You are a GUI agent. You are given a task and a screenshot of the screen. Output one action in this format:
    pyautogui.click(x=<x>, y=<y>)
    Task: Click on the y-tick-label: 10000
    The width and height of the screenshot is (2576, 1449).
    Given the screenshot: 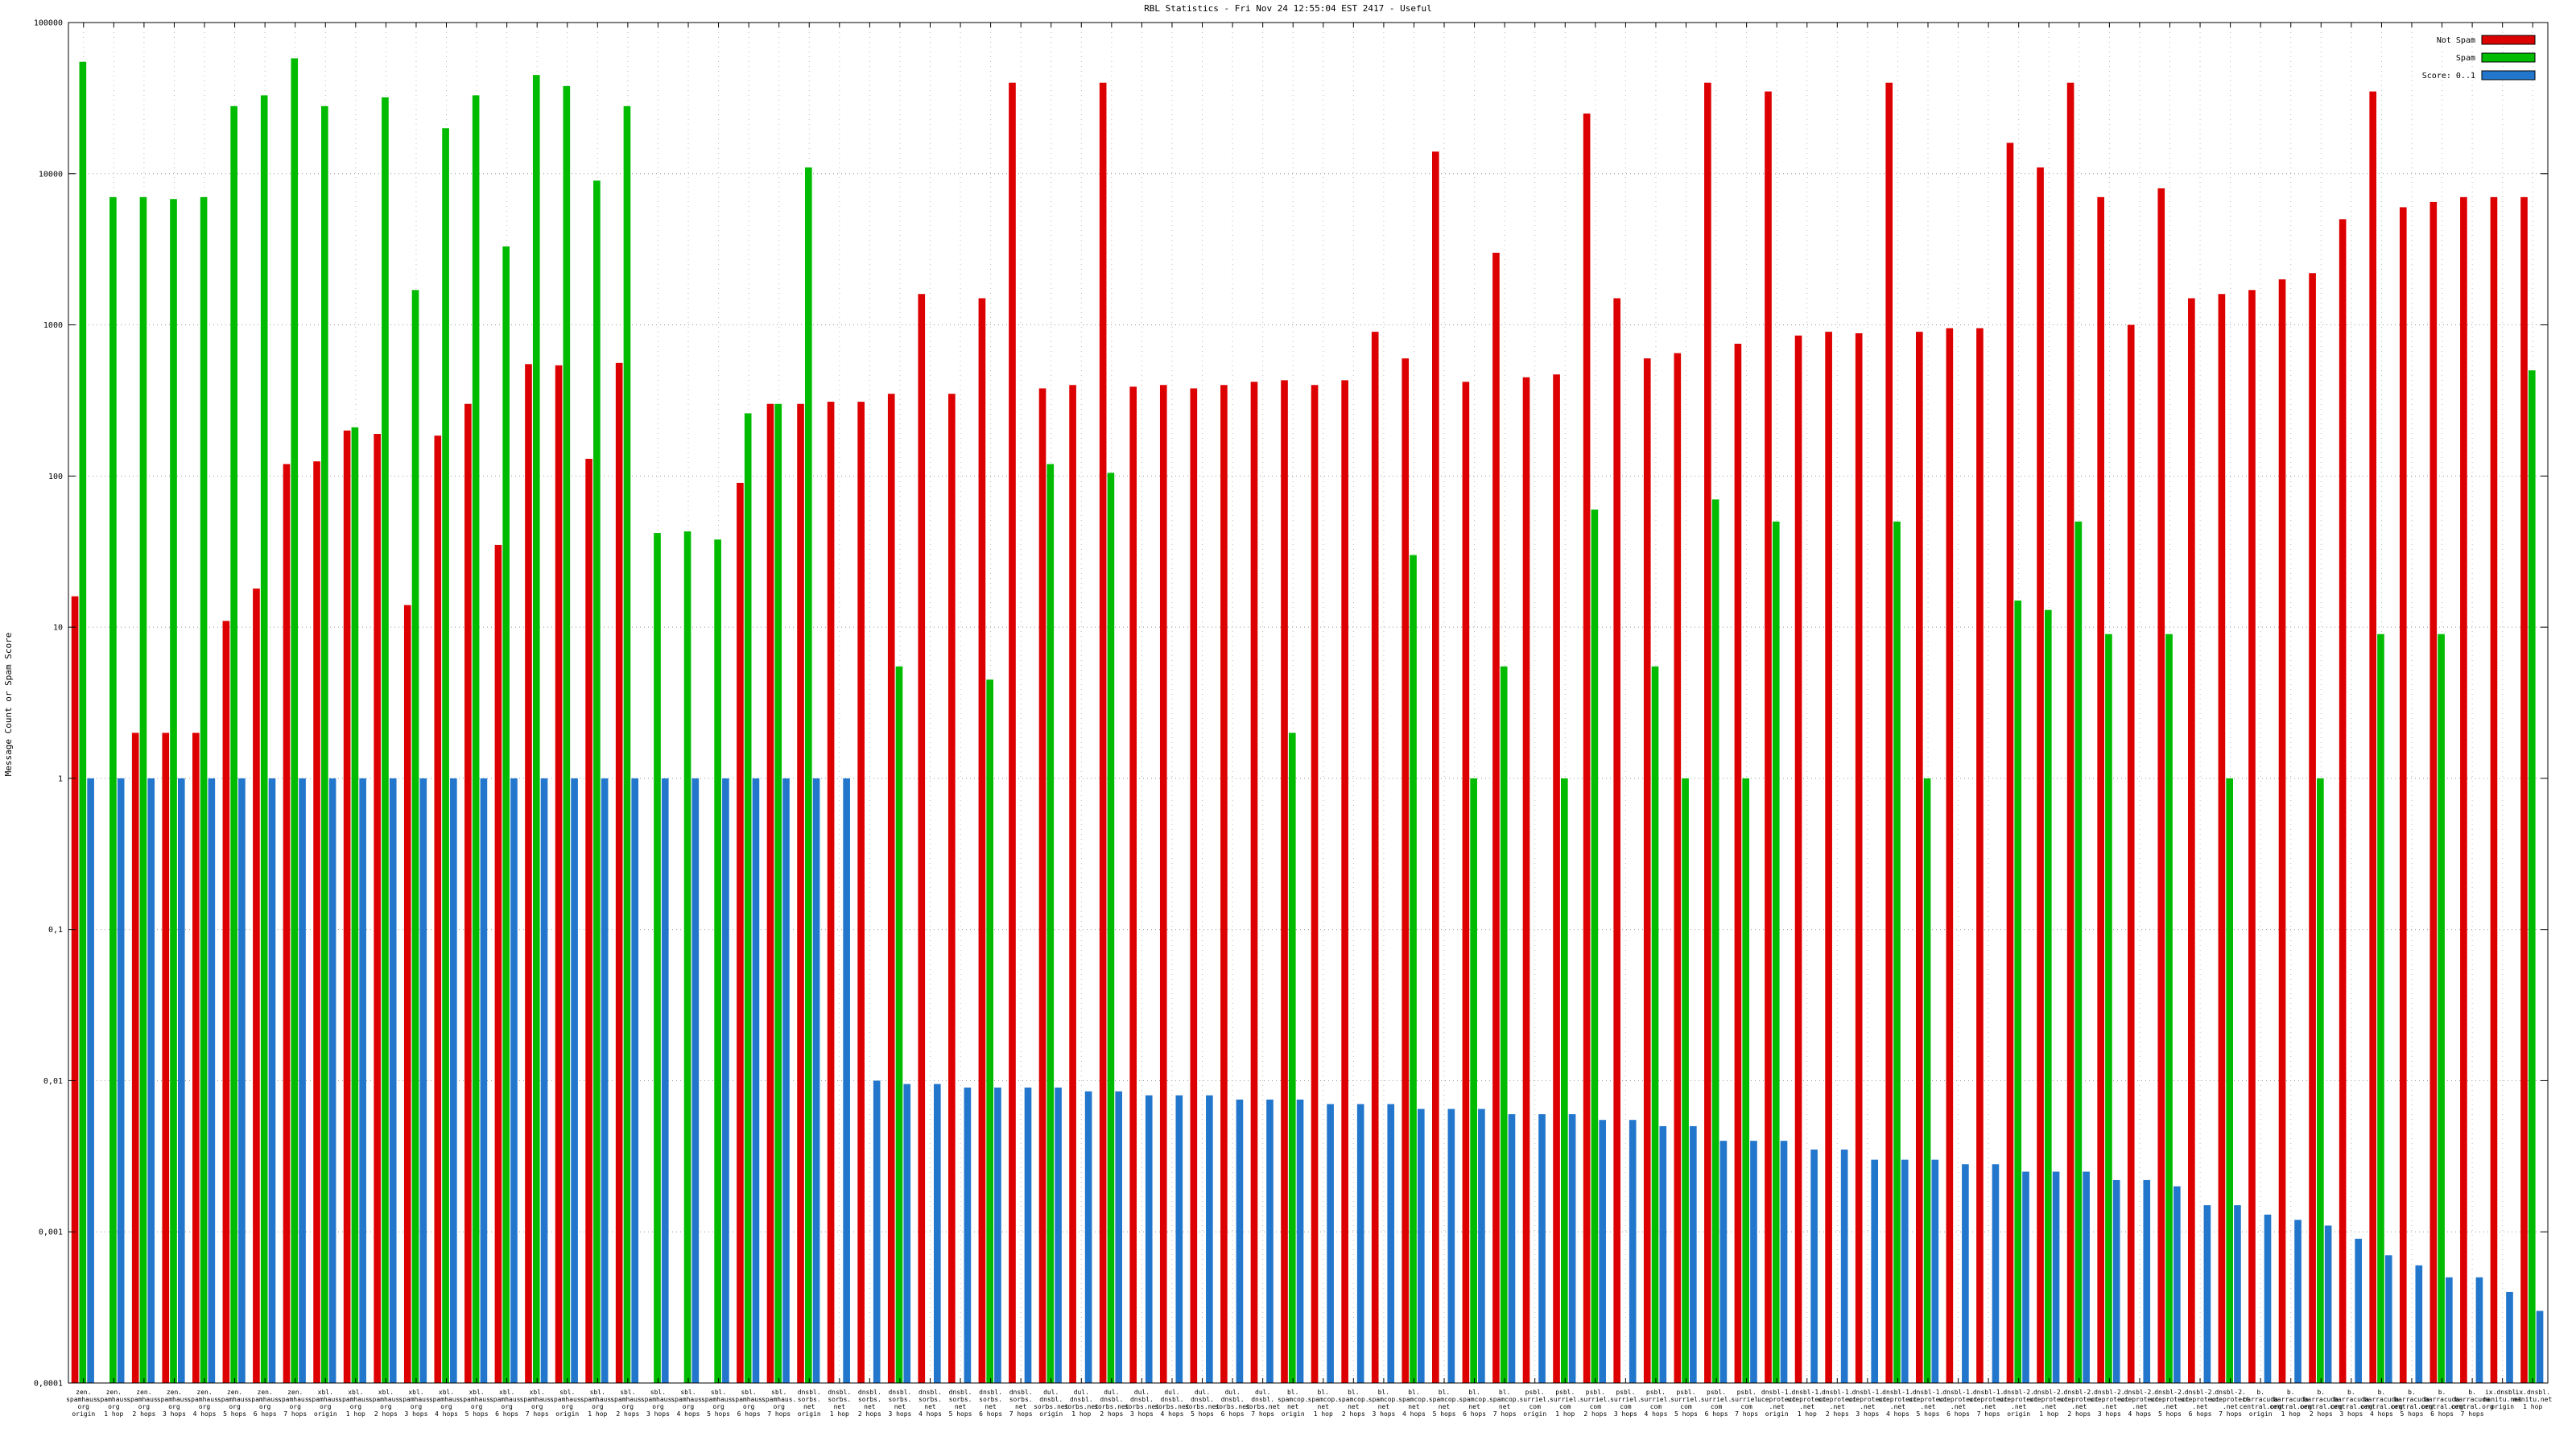 What is the action you would take?
    pyautogui.click(x=51, y=174)
    